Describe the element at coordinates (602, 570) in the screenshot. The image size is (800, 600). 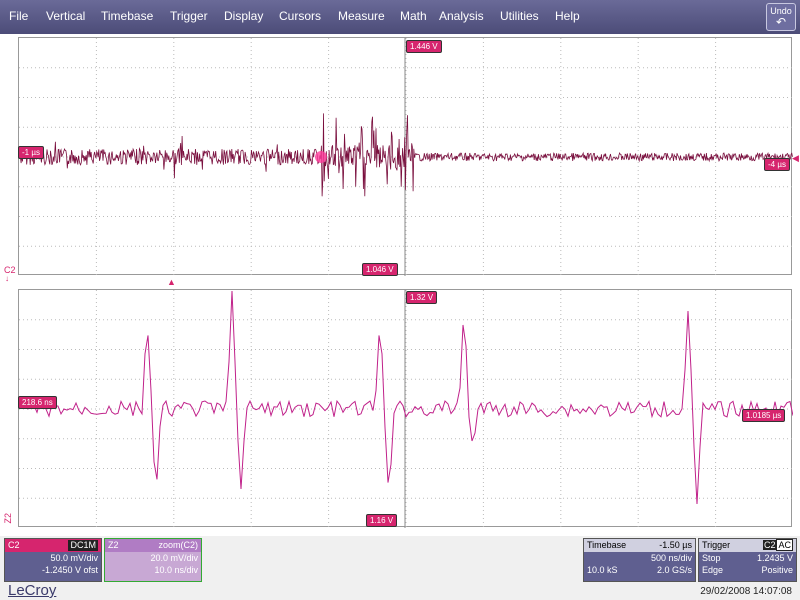
I see `timebase-samples: 10.0 kS` at that location.